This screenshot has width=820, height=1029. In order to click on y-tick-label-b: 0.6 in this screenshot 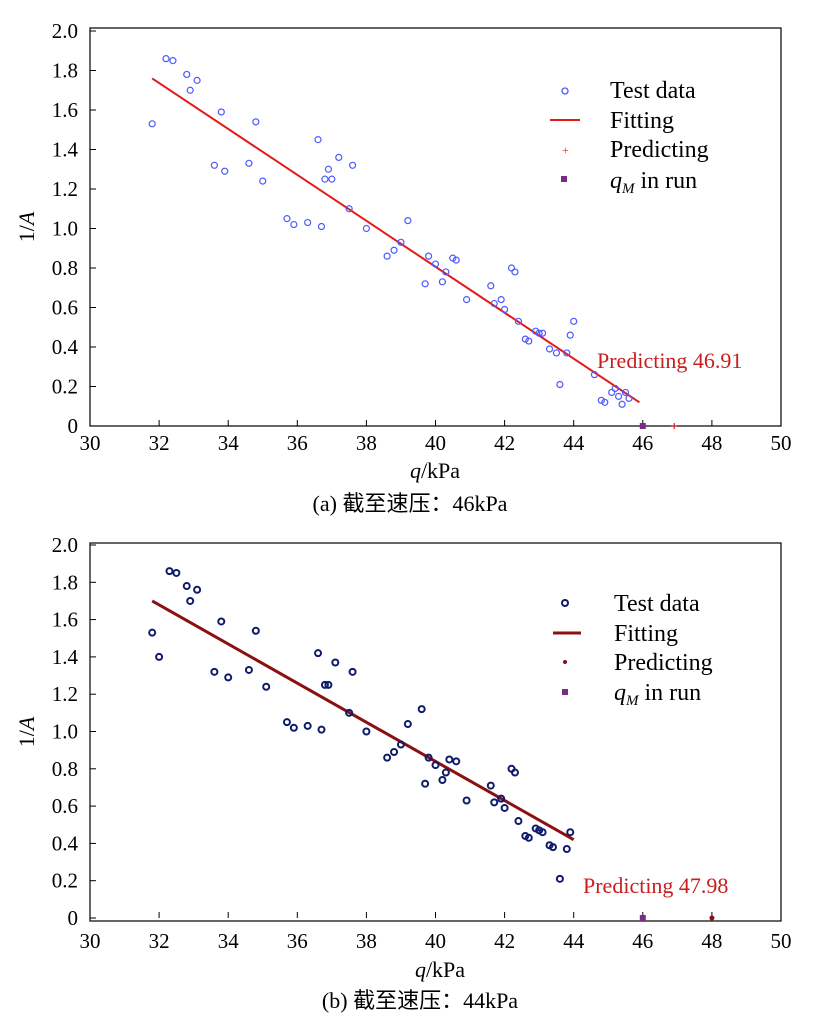, I will do `click(65, 806)`.